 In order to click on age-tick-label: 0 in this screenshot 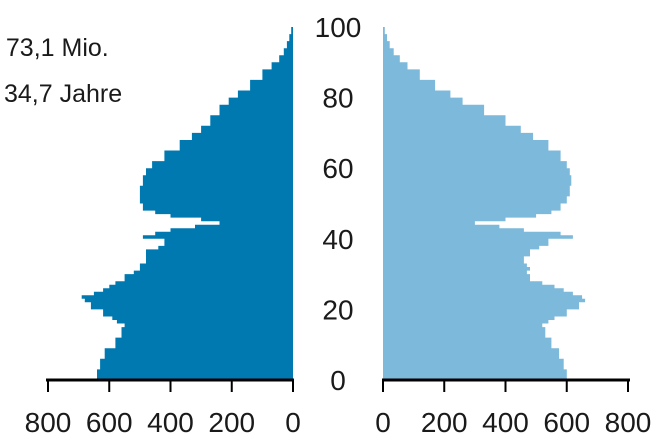, I will do `click(338, 380)`.